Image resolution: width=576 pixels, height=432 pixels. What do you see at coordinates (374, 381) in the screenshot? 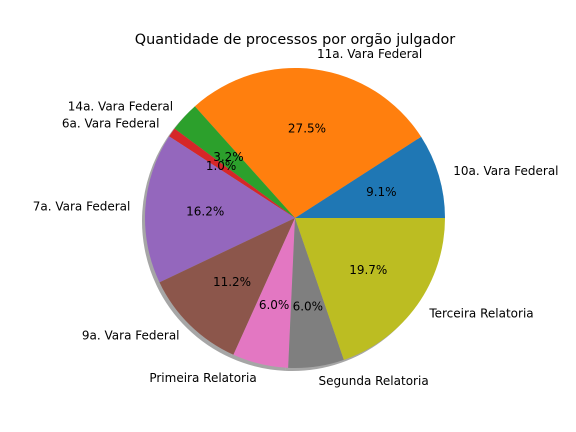
I see `slice-label-segunda-relatoria: Segunda Relatoria` at bounding box center [374, 381].